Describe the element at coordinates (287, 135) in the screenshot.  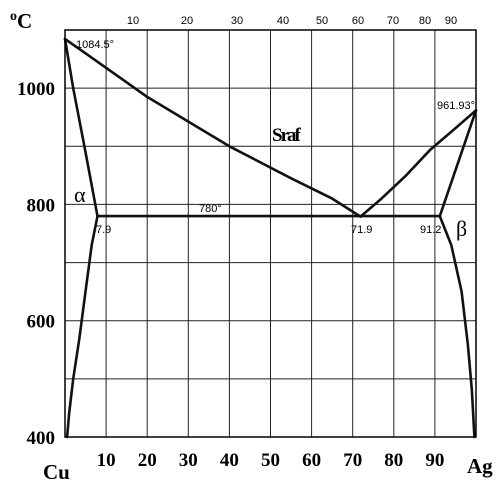
I see `liquid-region-label: Sraf` at that location.